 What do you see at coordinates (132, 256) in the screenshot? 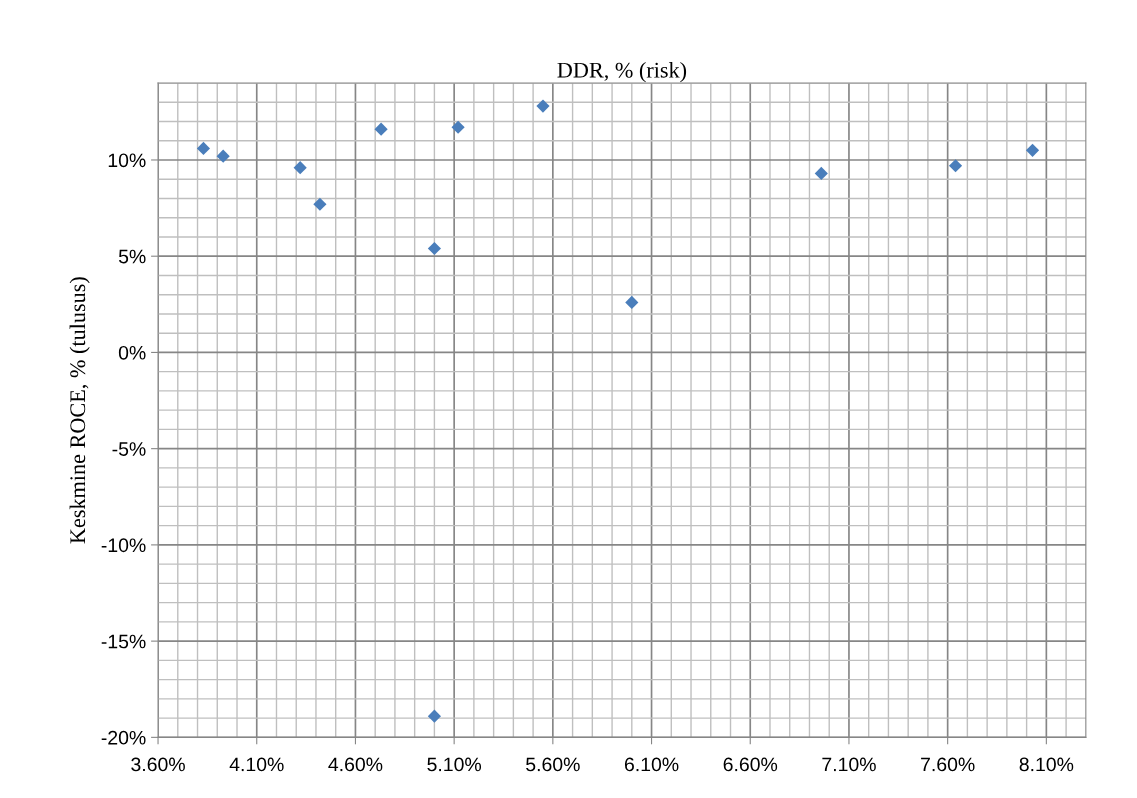
I see `y-tick-label: 5%` at bounding box center [132, 256].